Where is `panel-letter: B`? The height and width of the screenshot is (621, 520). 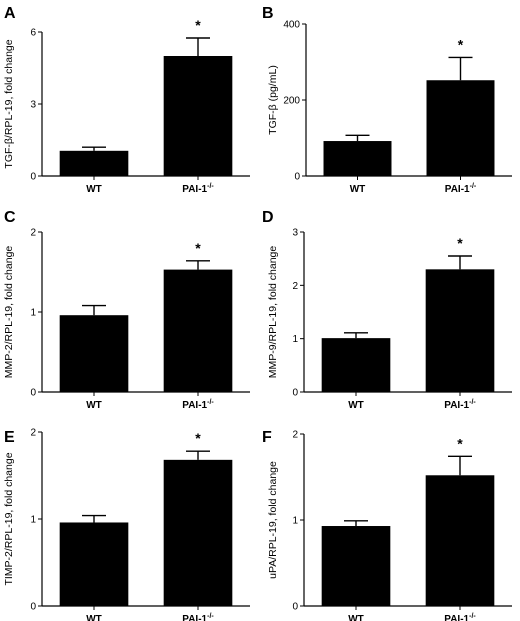 panel-letter: B is located at coordinates (268, 13).